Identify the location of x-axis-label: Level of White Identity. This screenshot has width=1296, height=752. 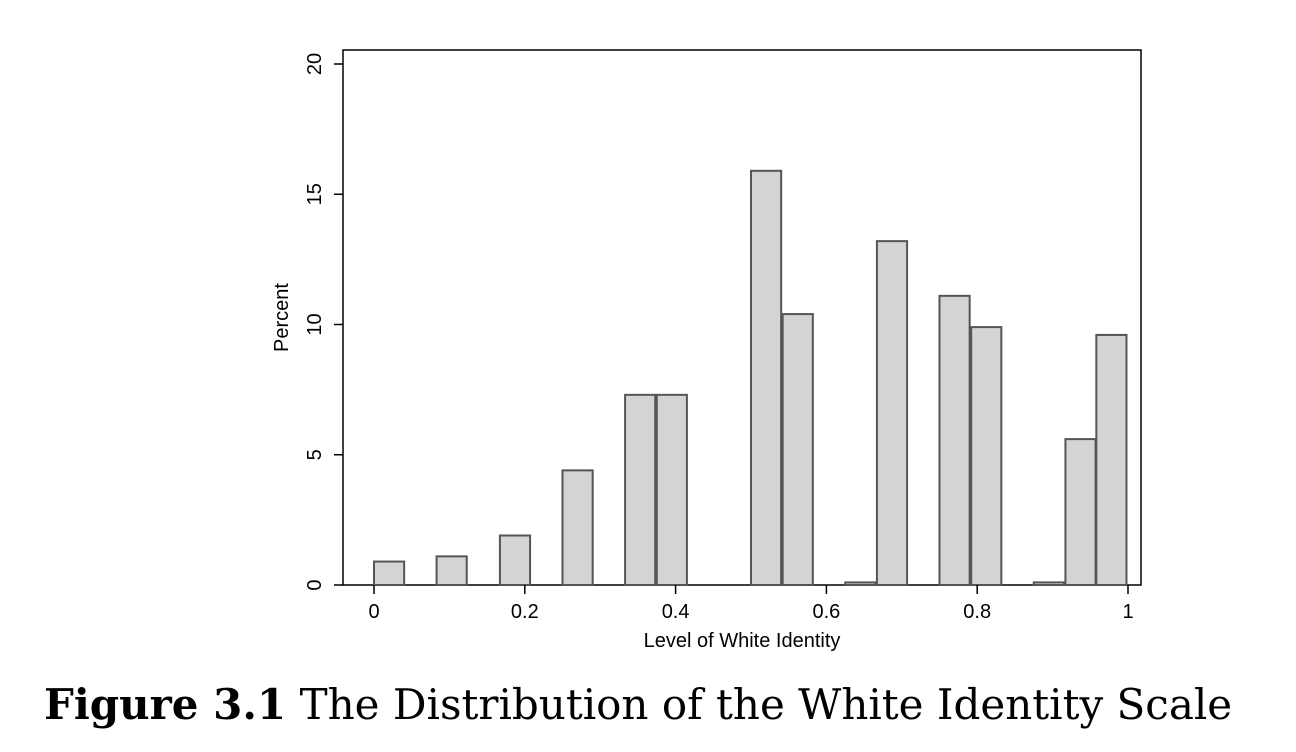
(742, 641).